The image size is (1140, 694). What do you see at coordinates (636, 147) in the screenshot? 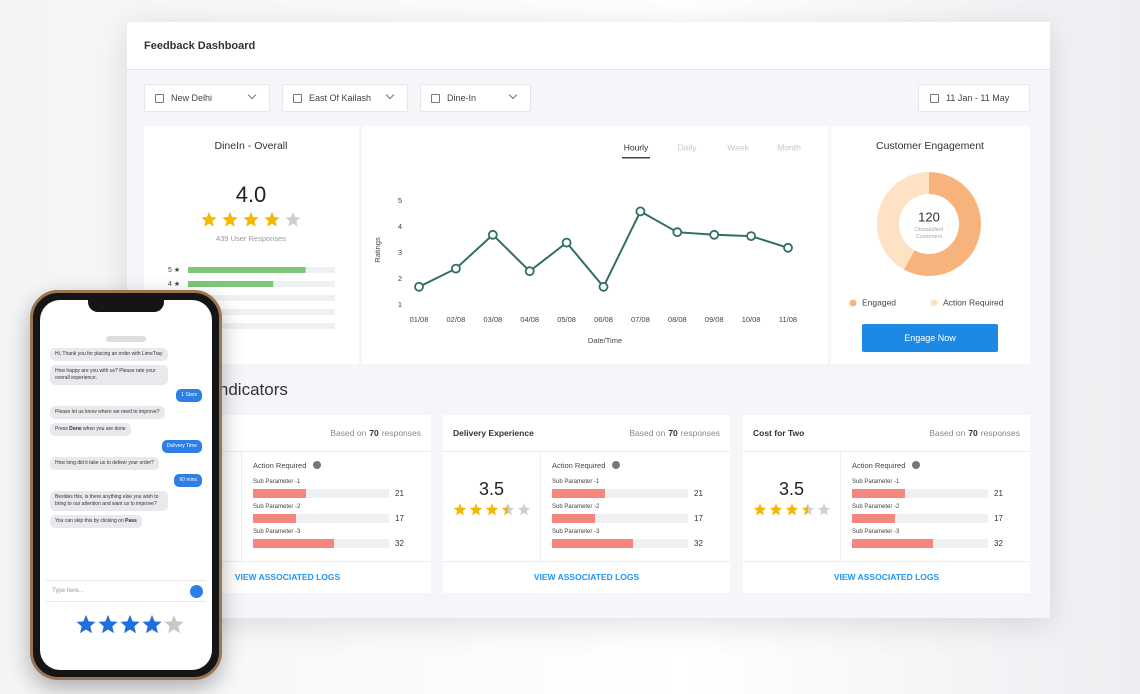
I see `tab: Hourly` at bounding box center [636, 147].